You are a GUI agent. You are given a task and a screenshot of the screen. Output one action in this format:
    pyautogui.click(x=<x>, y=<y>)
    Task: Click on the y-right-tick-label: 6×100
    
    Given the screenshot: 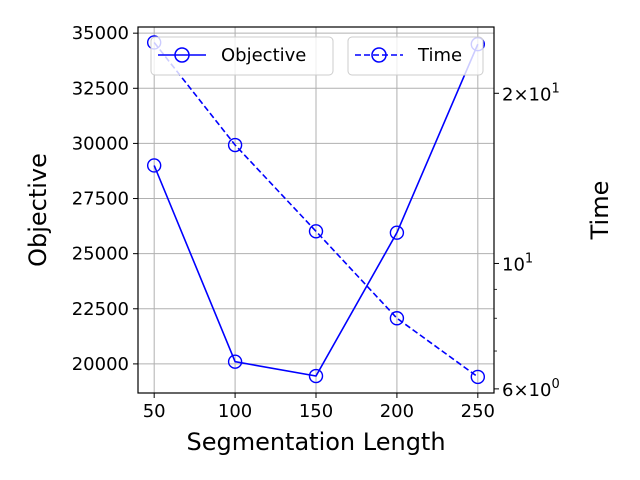 What is the action you would take?
    pyautogui.click(x=531, y=389)
    